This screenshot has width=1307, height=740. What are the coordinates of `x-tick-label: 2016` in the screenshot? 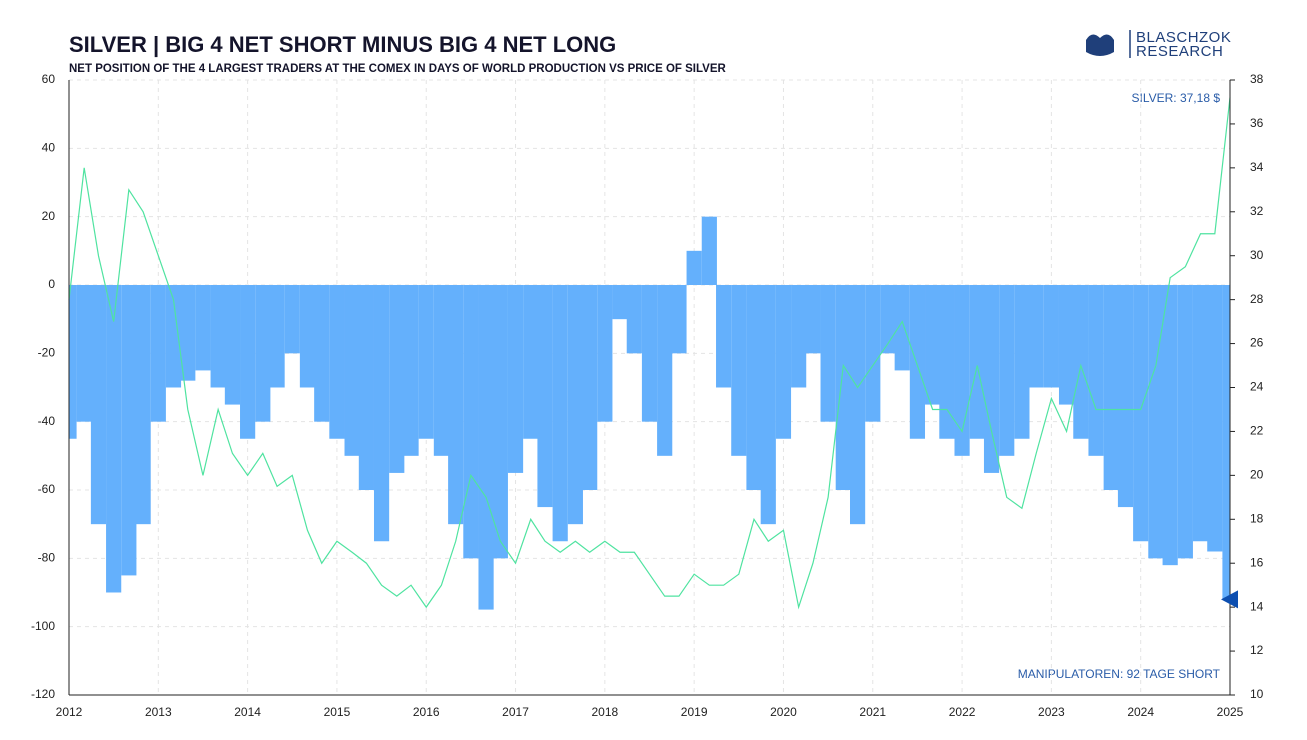 It's located at (426, 712).